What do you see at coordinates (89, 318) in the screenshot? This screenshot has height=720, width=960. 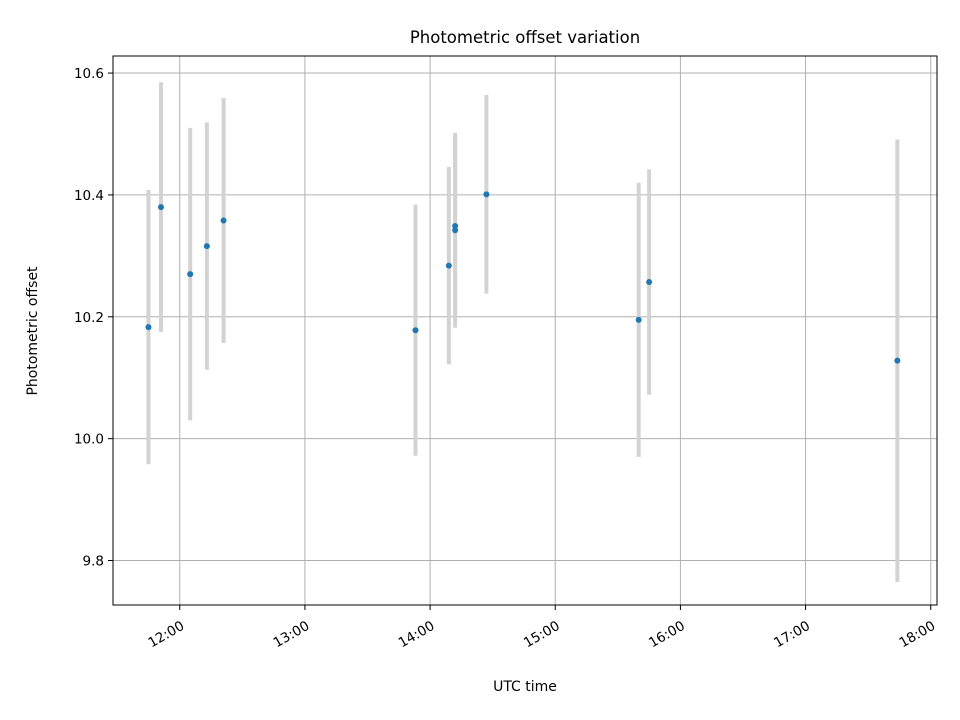 I see `y-tick-label: 10.2` at bounding box center [89, 318].